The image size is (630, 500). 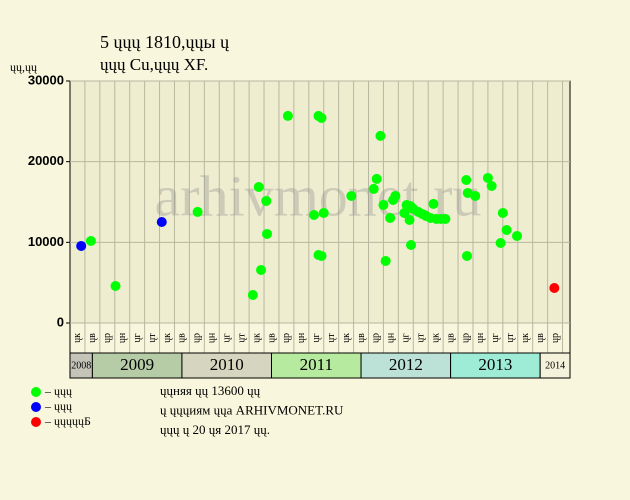 What do you see at coordinates (165, 42) in the screenshot?
I see `chart-title: 5 ųųų 1810,ųųы ų` at bounding box center [165, 42].